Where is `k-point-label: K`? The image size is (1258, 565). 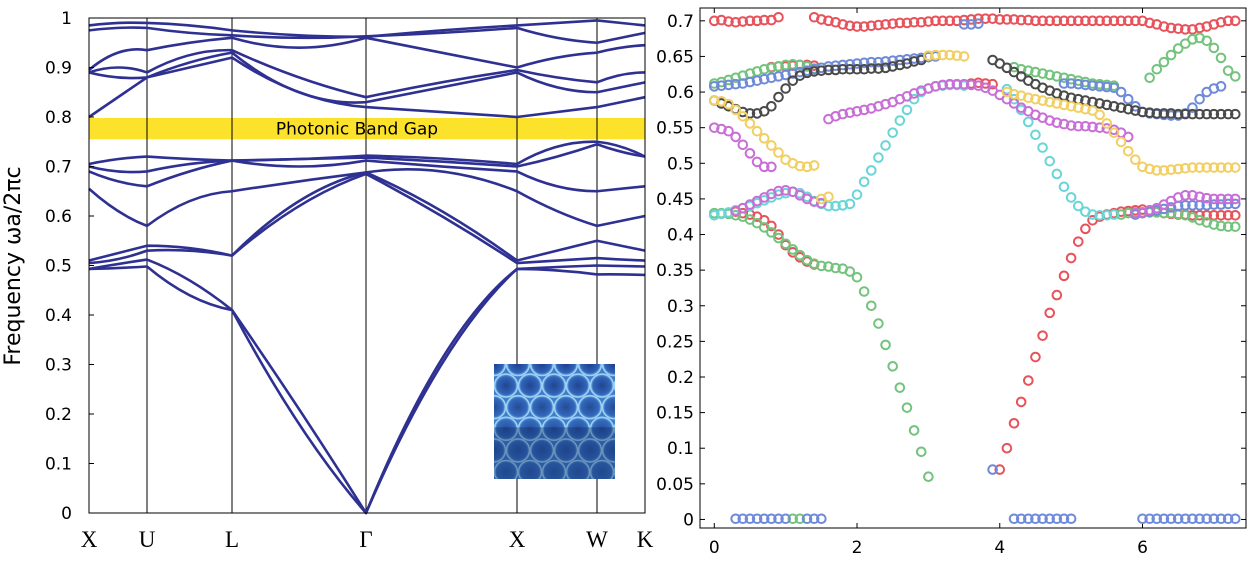
k-point-label: K is located at coordinates (645, 539).